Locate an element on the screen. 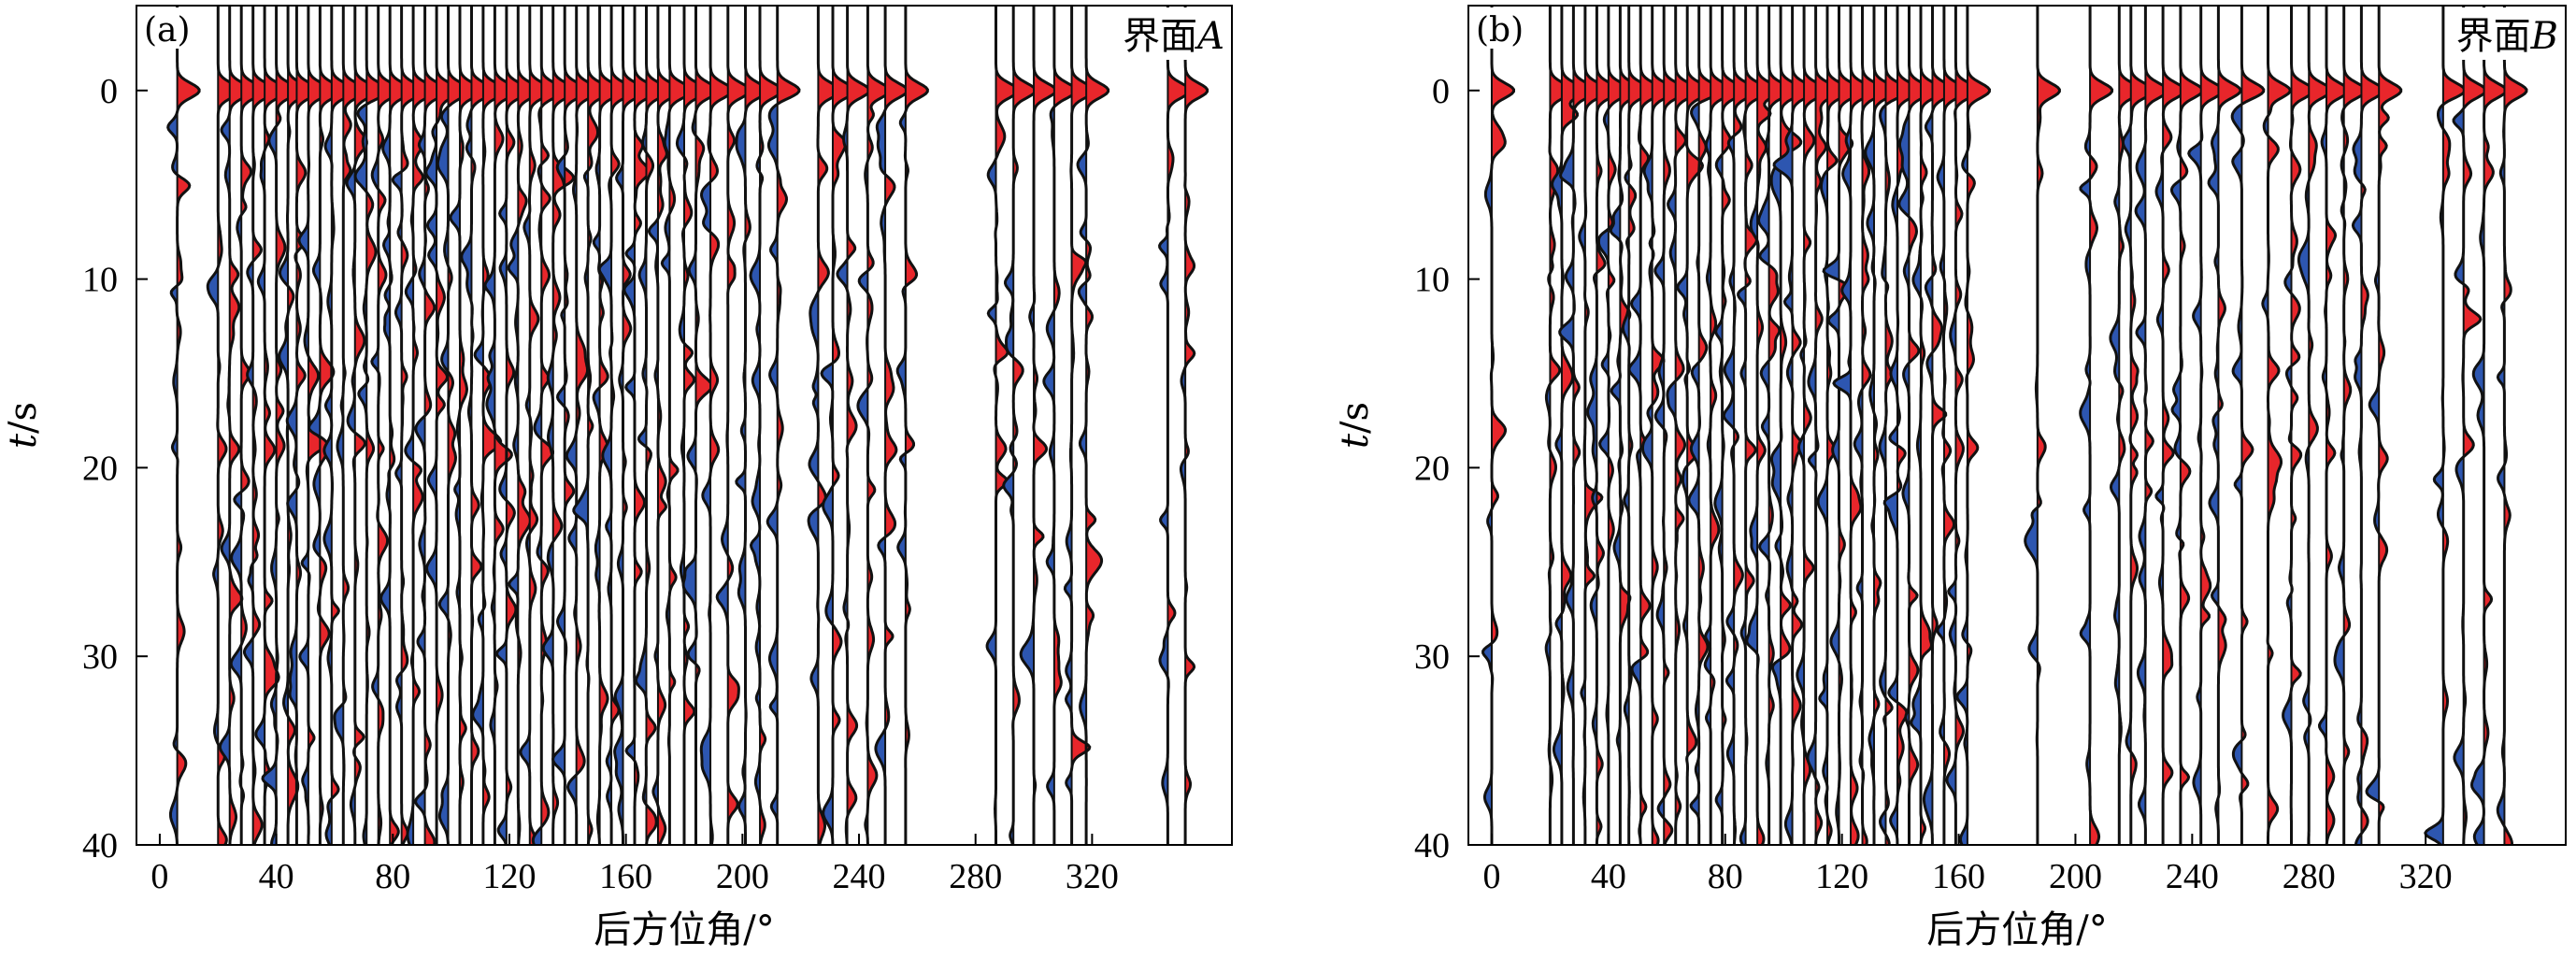  y-axis-title: t/s is located at coordinates (1355, 426).